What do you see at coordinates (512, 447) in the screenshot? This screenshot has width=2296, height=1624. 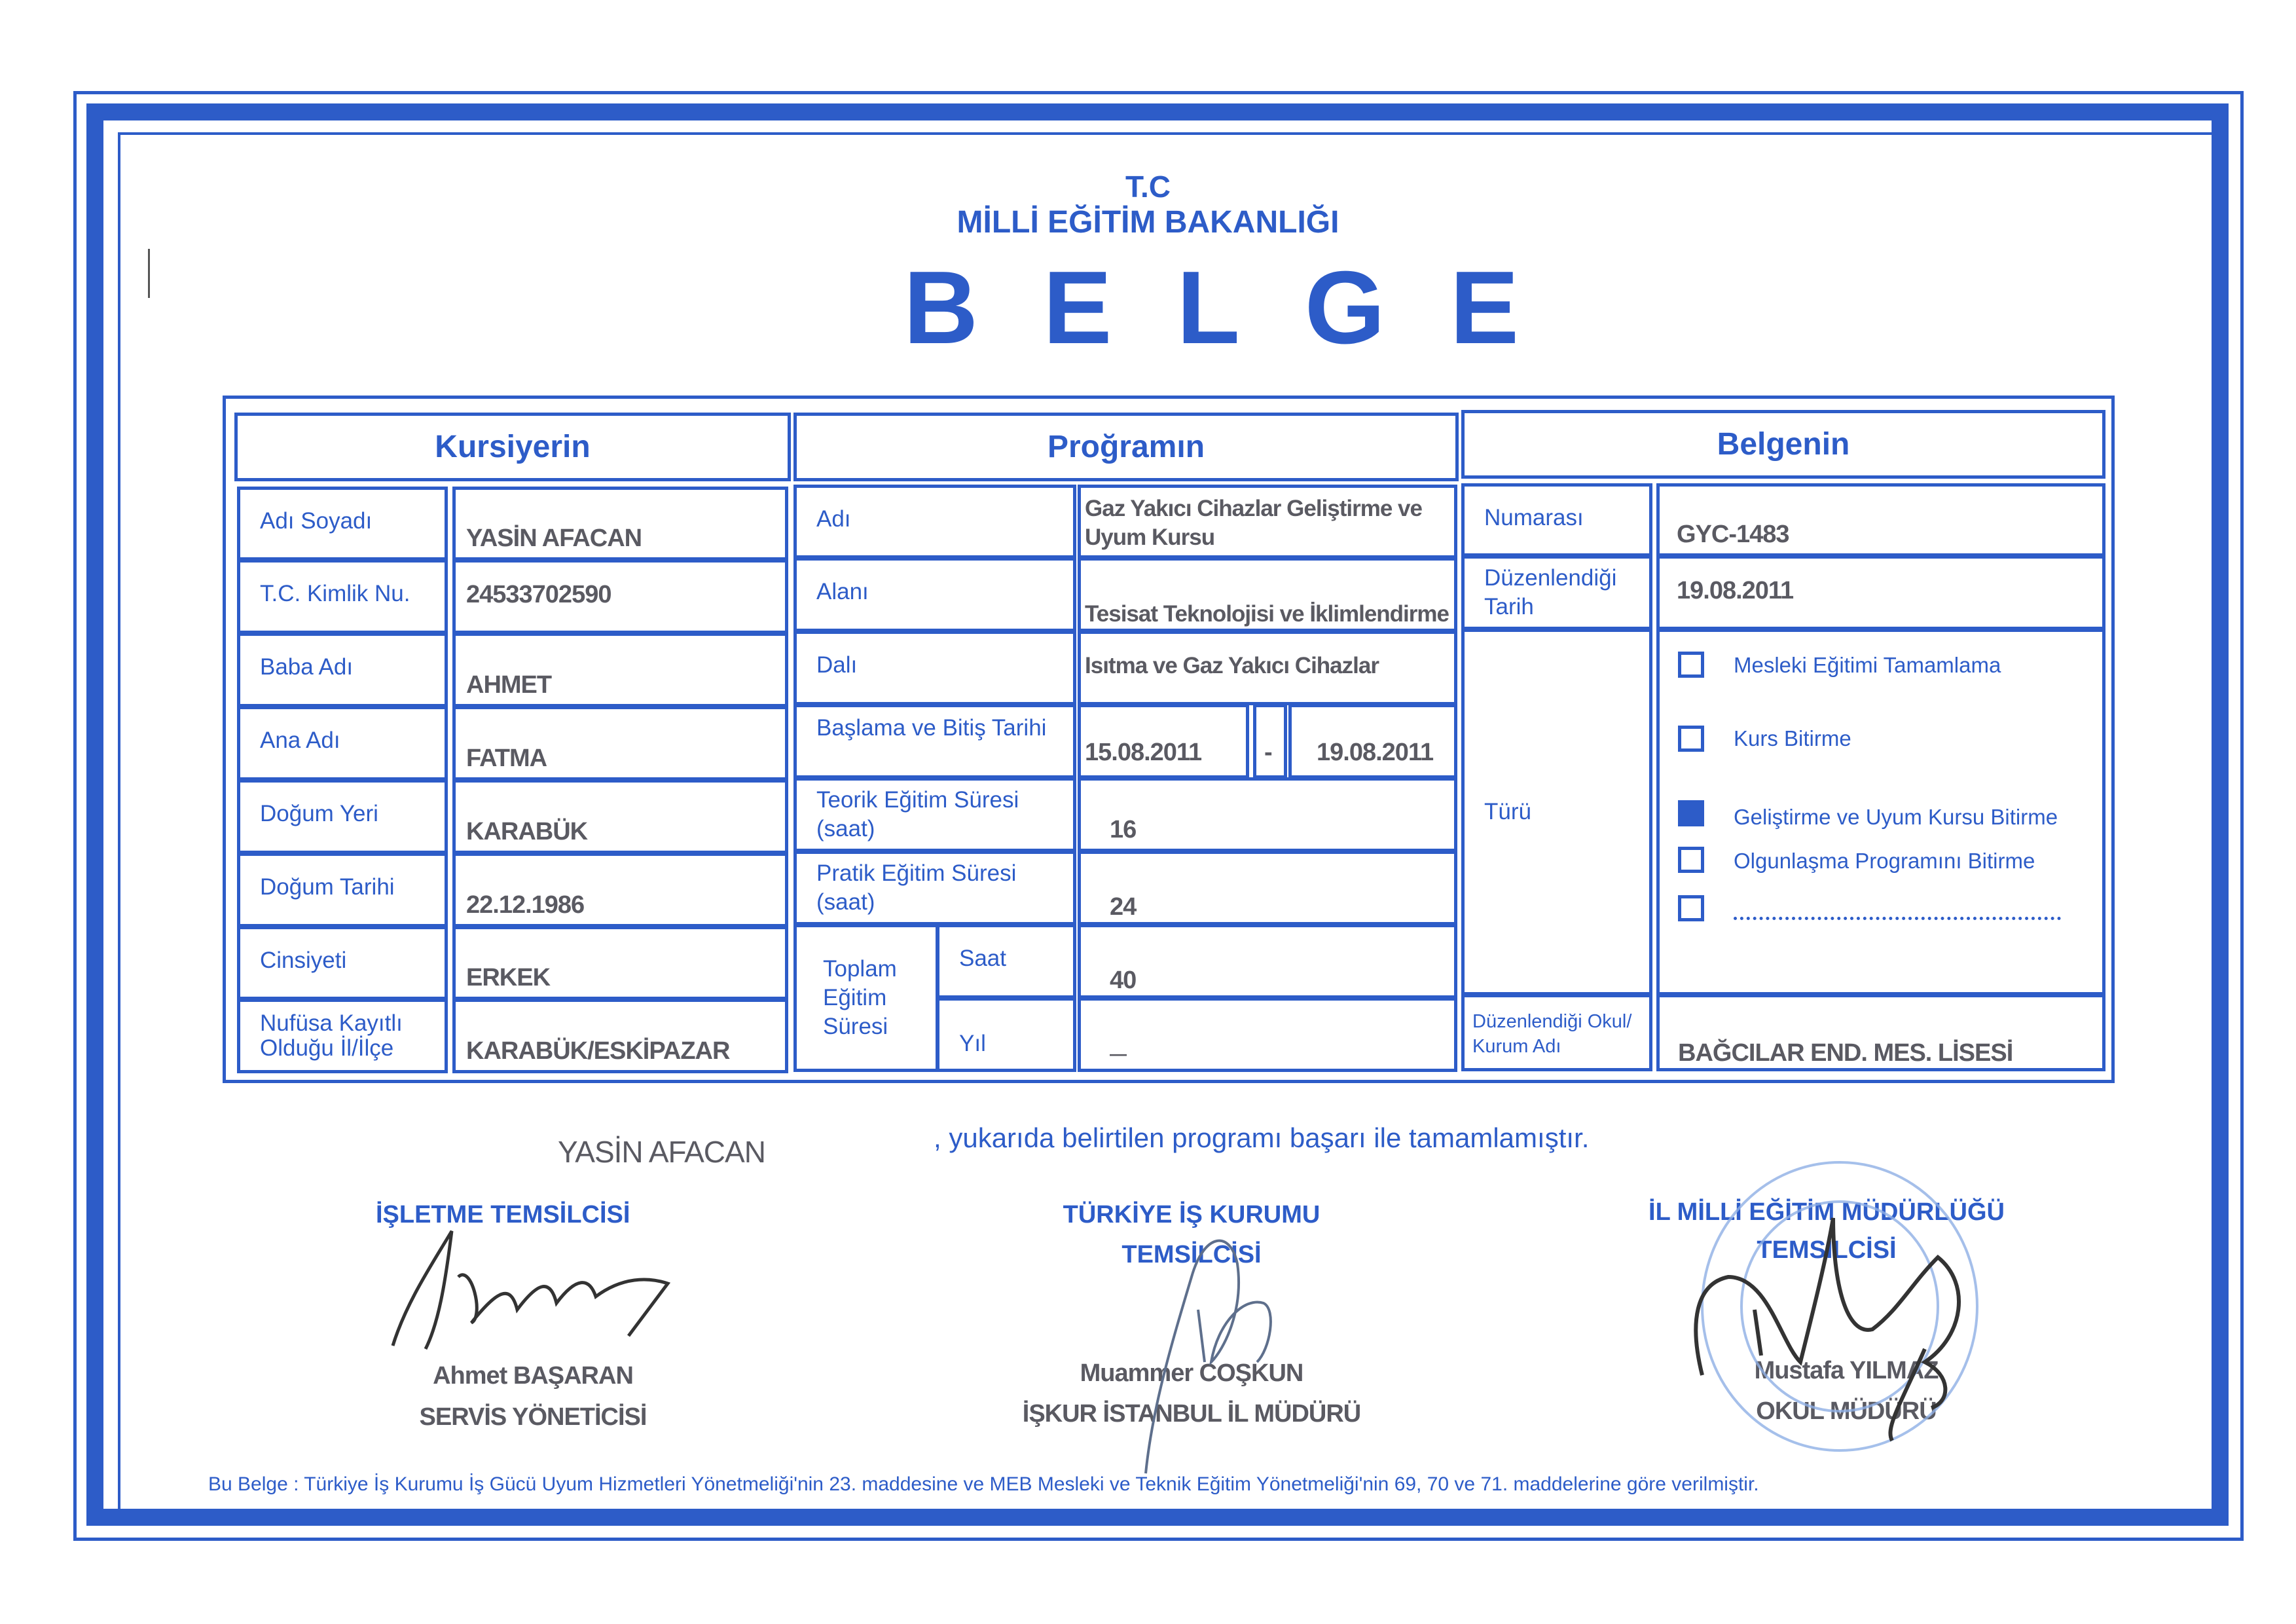 I see `section-kursiyerin: Kursiyerin` at bounding box center [512, 447].